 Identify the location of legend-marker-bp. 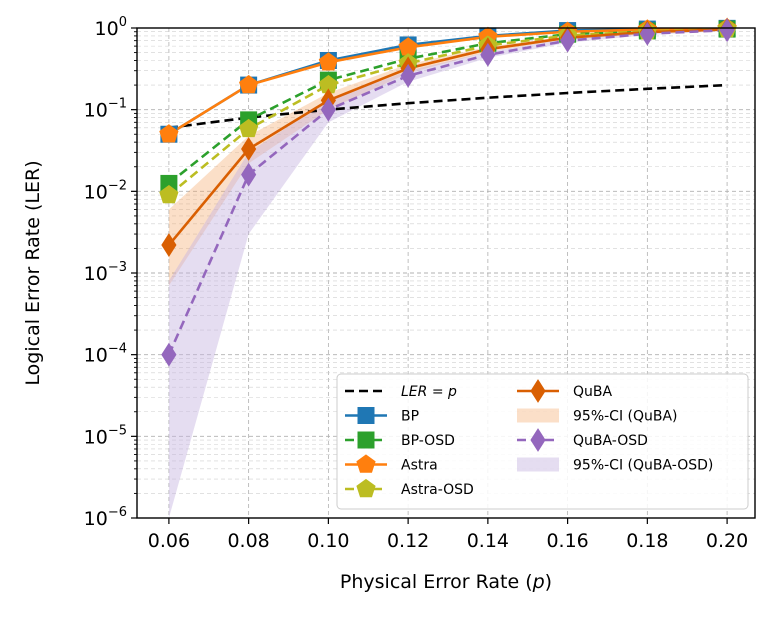
(366, 415).